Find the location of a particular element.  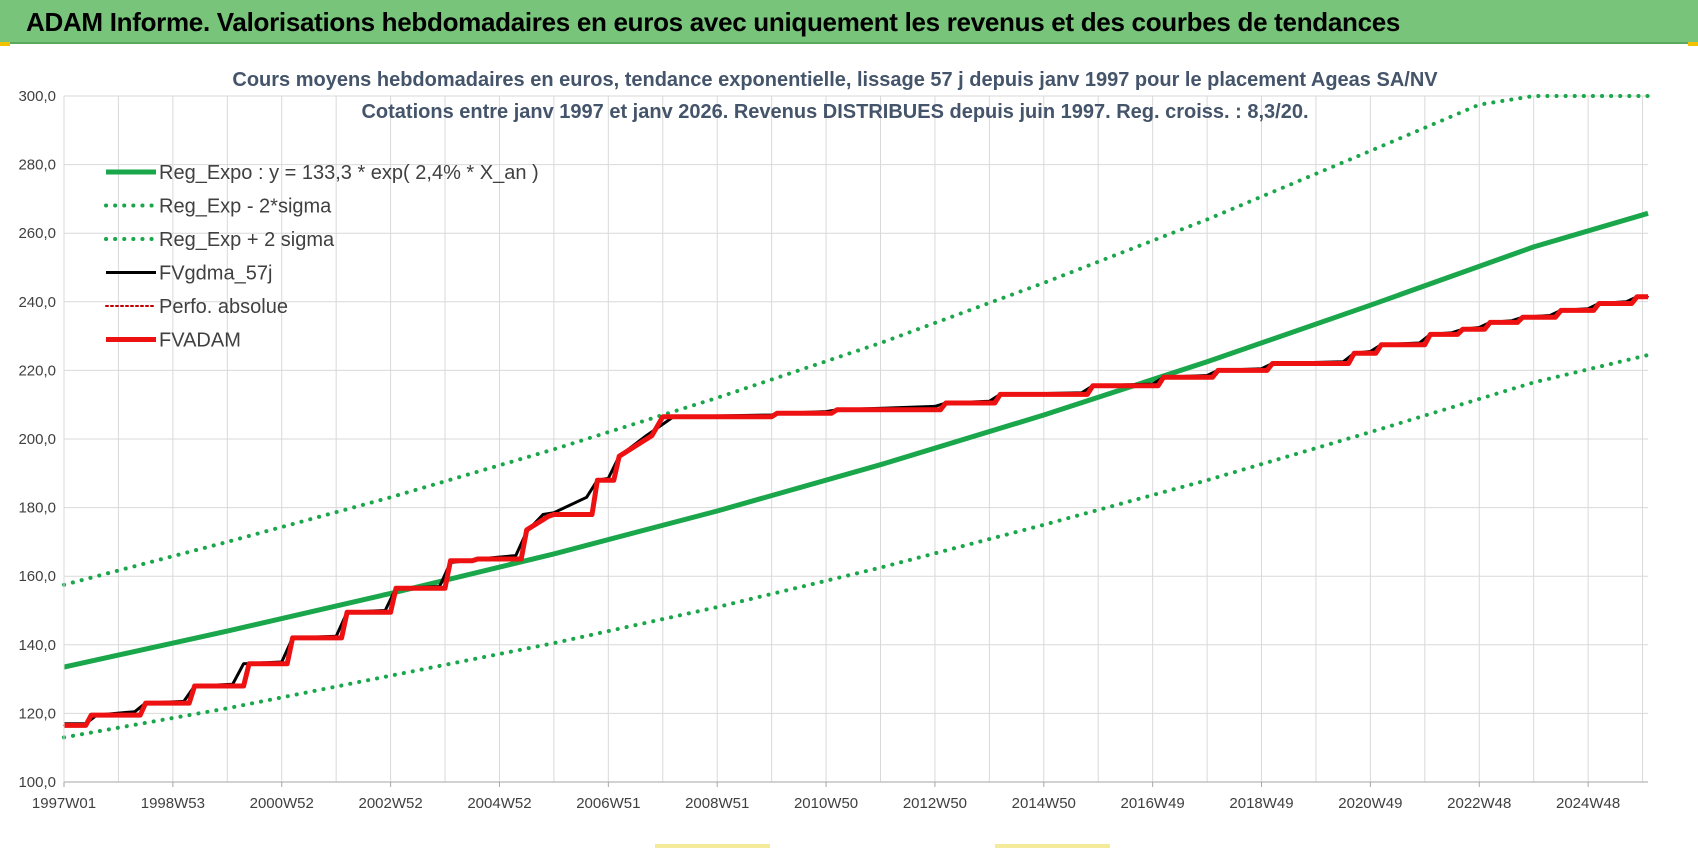

corner-marker-right is located at coordinates (1693, 44).